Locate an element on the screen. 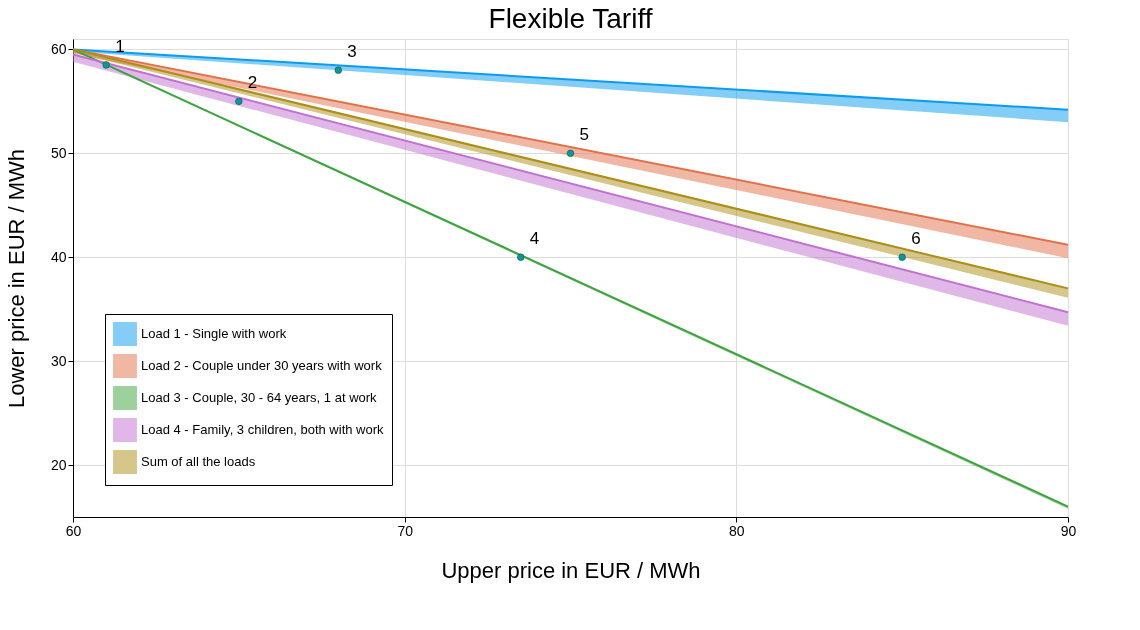  legend-label: Load 3 - Couple, 30 - 64 years, 1 at work is located at coordinates (259, 397).